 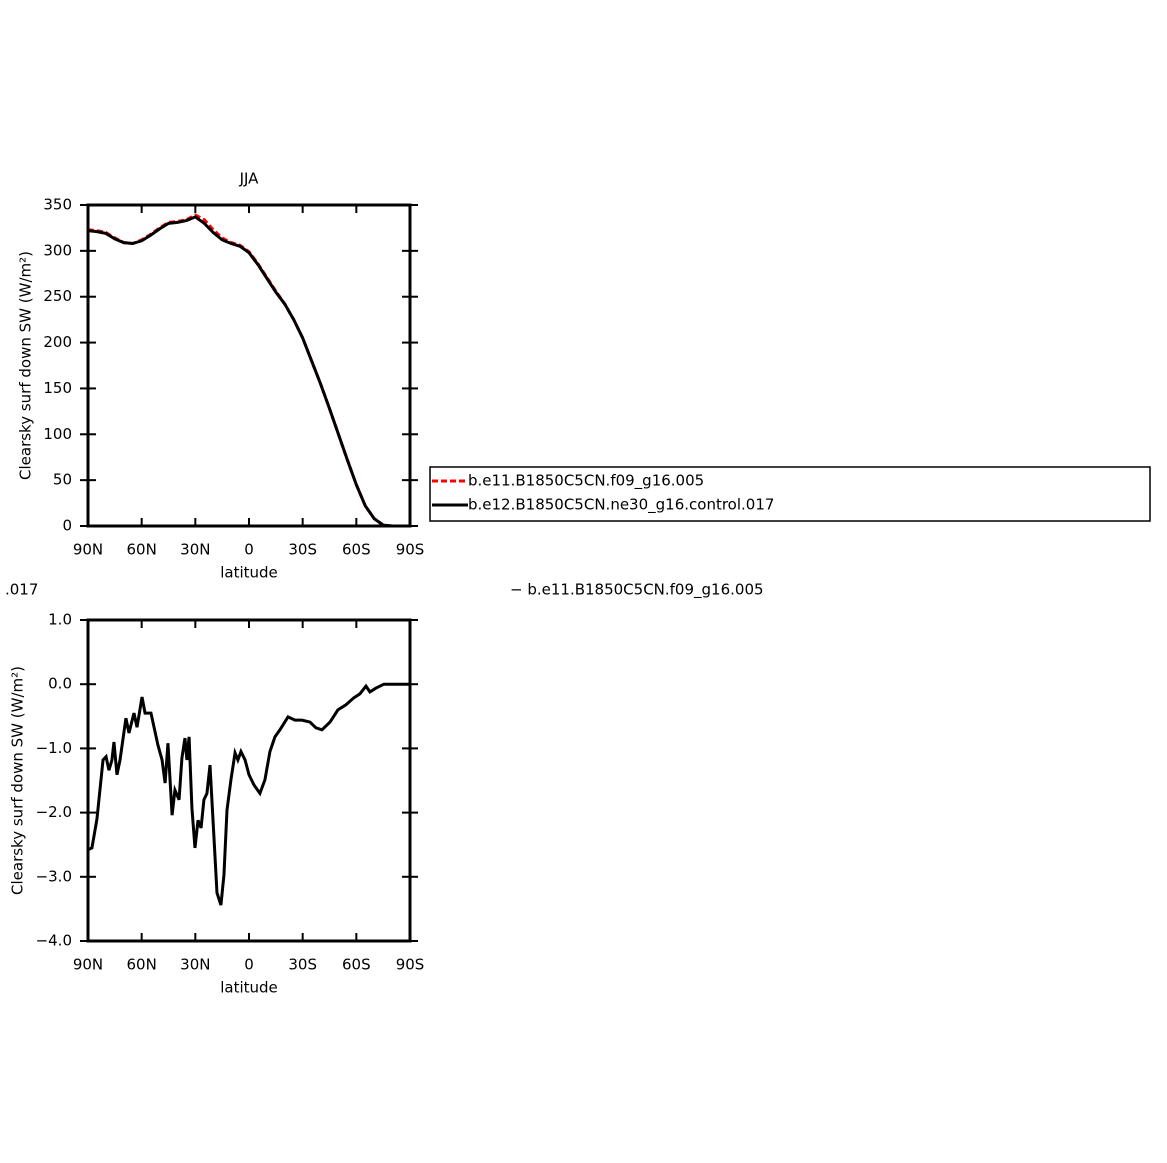 I want to click on y-tick-label: −4.0, so click(x=54, y=941).